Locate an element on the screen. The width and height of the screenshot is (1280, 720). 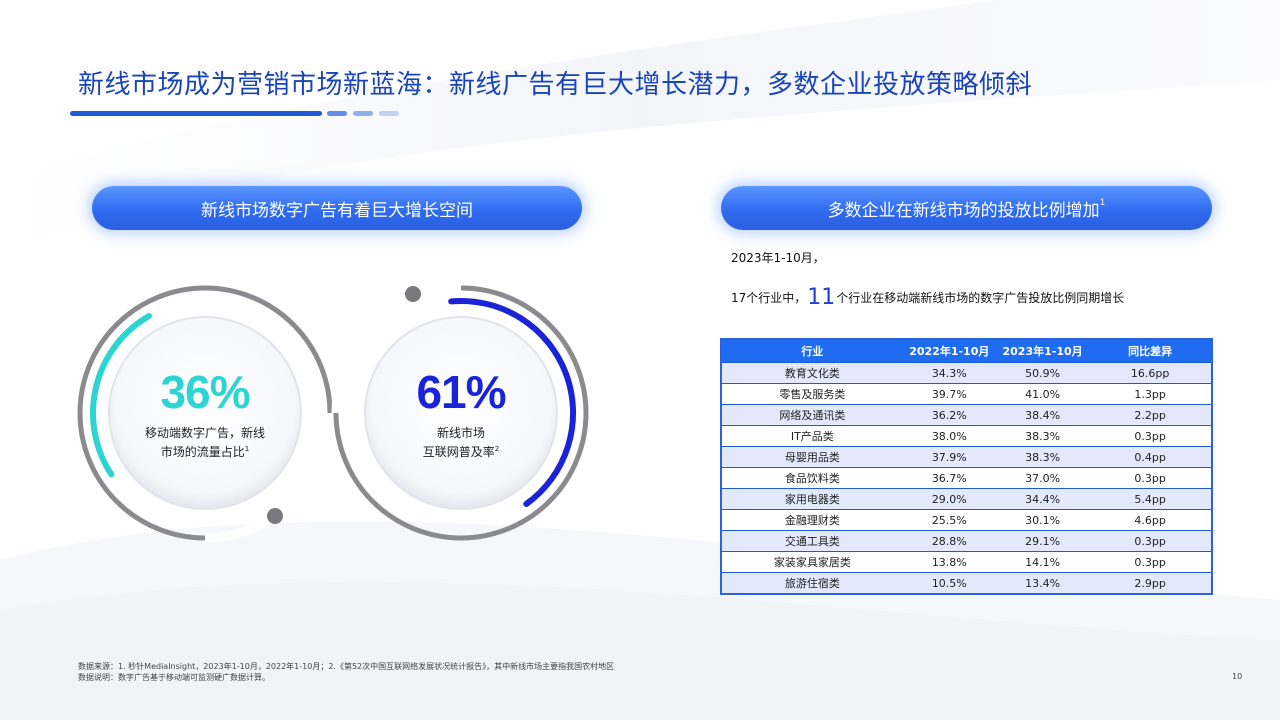
cell-2022: 29.0% is located at coordinates (949, 499).